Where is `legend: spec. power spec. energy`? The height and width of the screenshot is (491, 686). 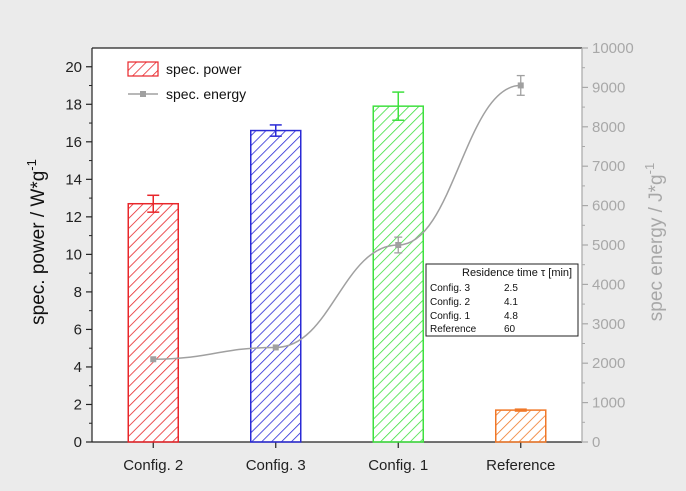 legend: spec. power spec. energy is located at coordinates (186, 81).